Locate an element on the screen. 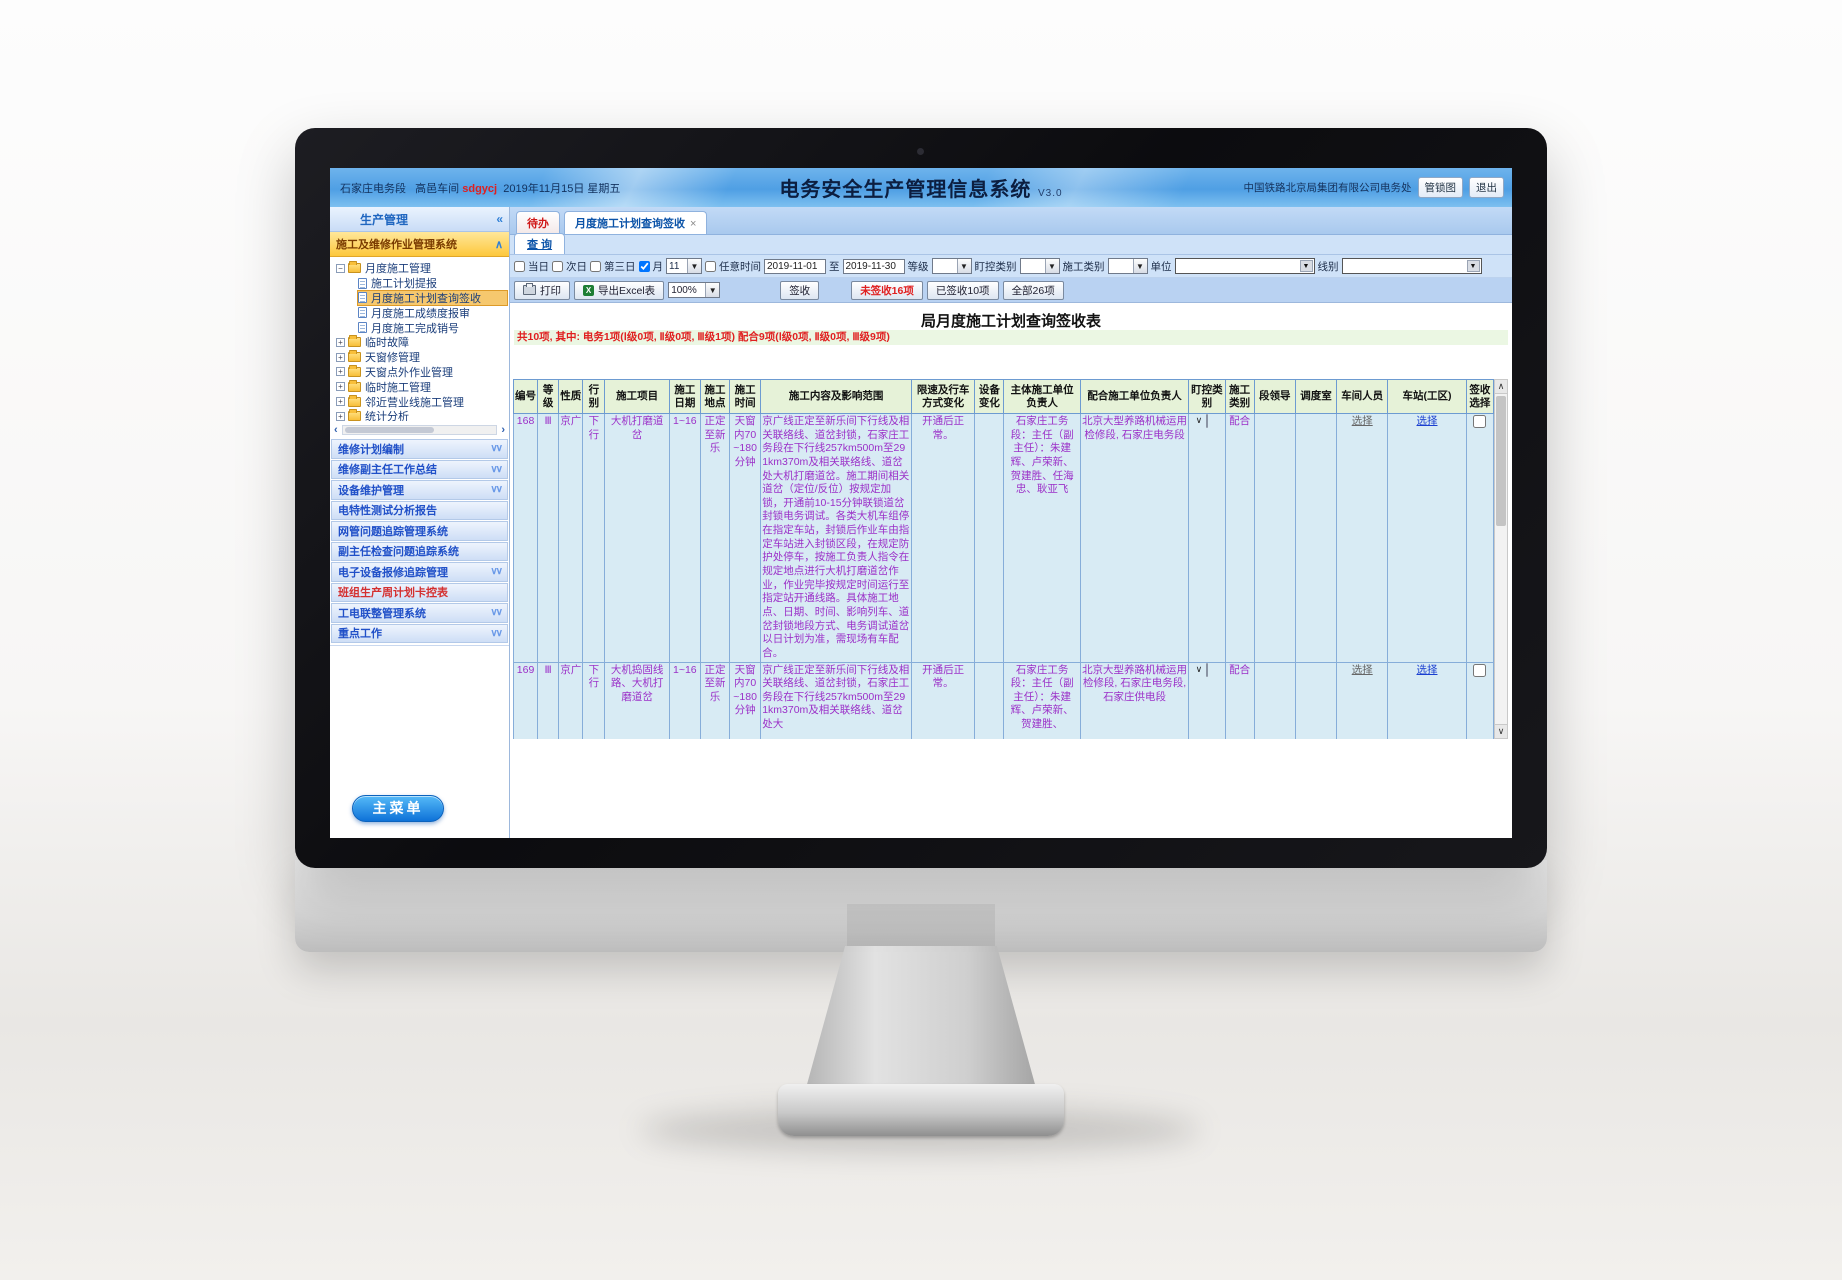  date-from-input is located at coordinates (795, 266).